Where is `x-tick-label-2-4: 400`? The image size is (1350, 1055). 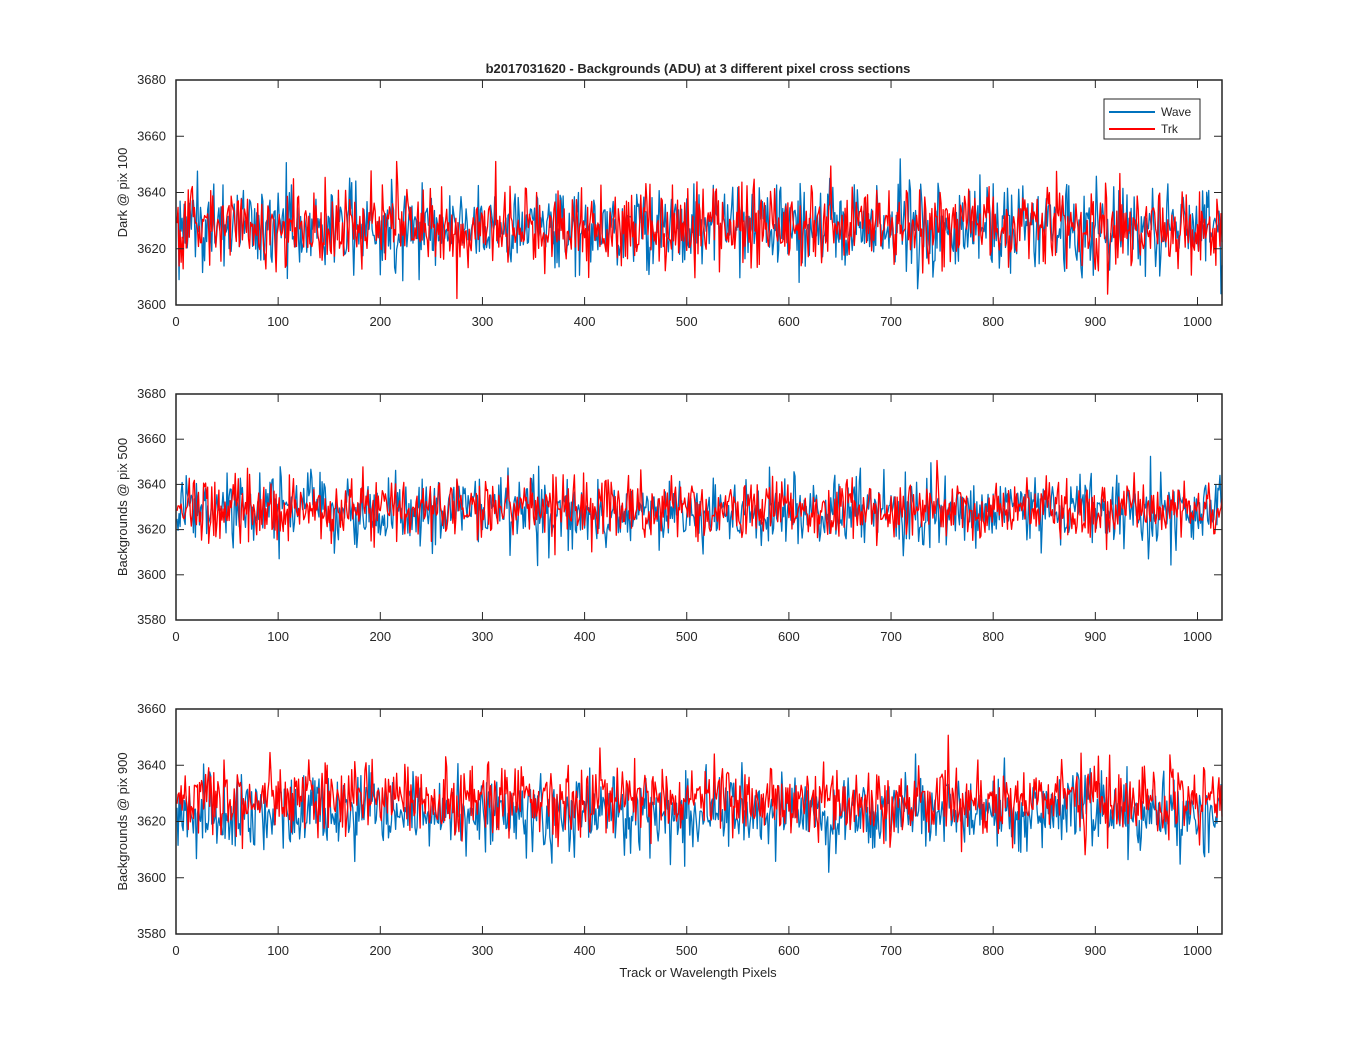
x-tick-label-2-4: 400 is located at coordinates (585, 636).